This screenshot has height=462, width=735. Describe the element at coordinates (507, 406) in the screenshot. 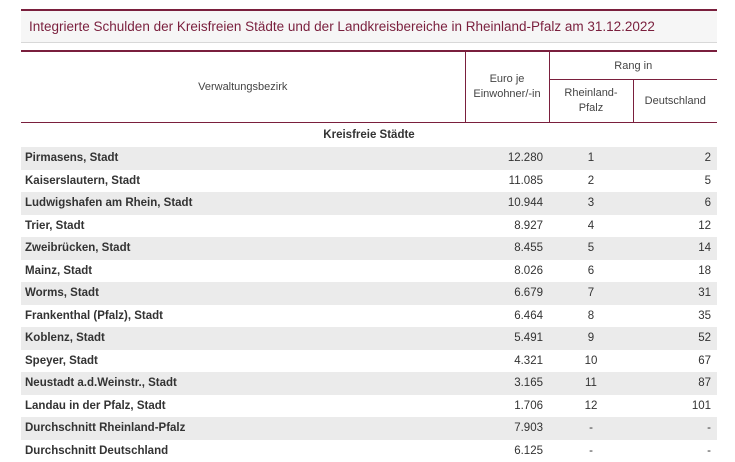

I see `euro-per-capita-cell: 1.706` at that location.